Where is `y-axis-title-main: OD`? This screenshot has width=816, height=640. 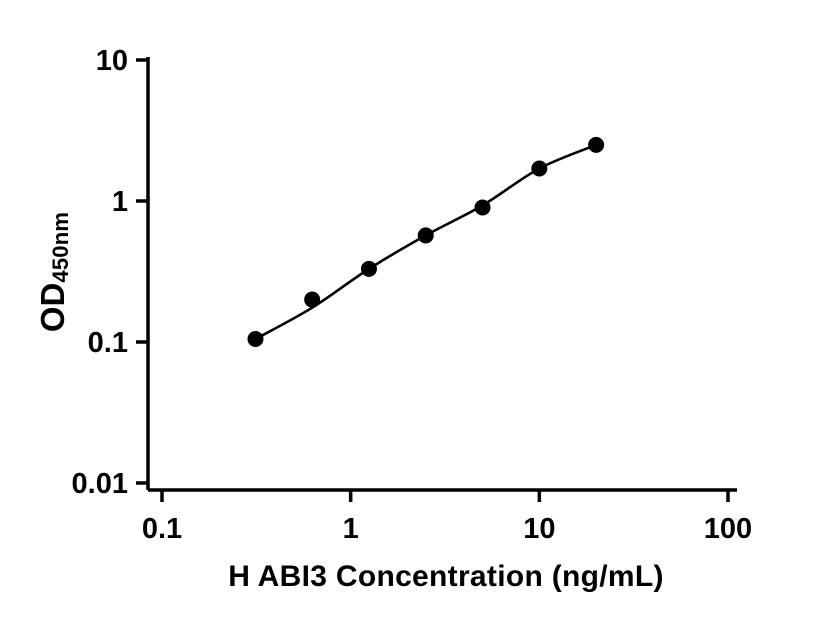 y-axis-title-main: OD is located at coordinates (53, 307).